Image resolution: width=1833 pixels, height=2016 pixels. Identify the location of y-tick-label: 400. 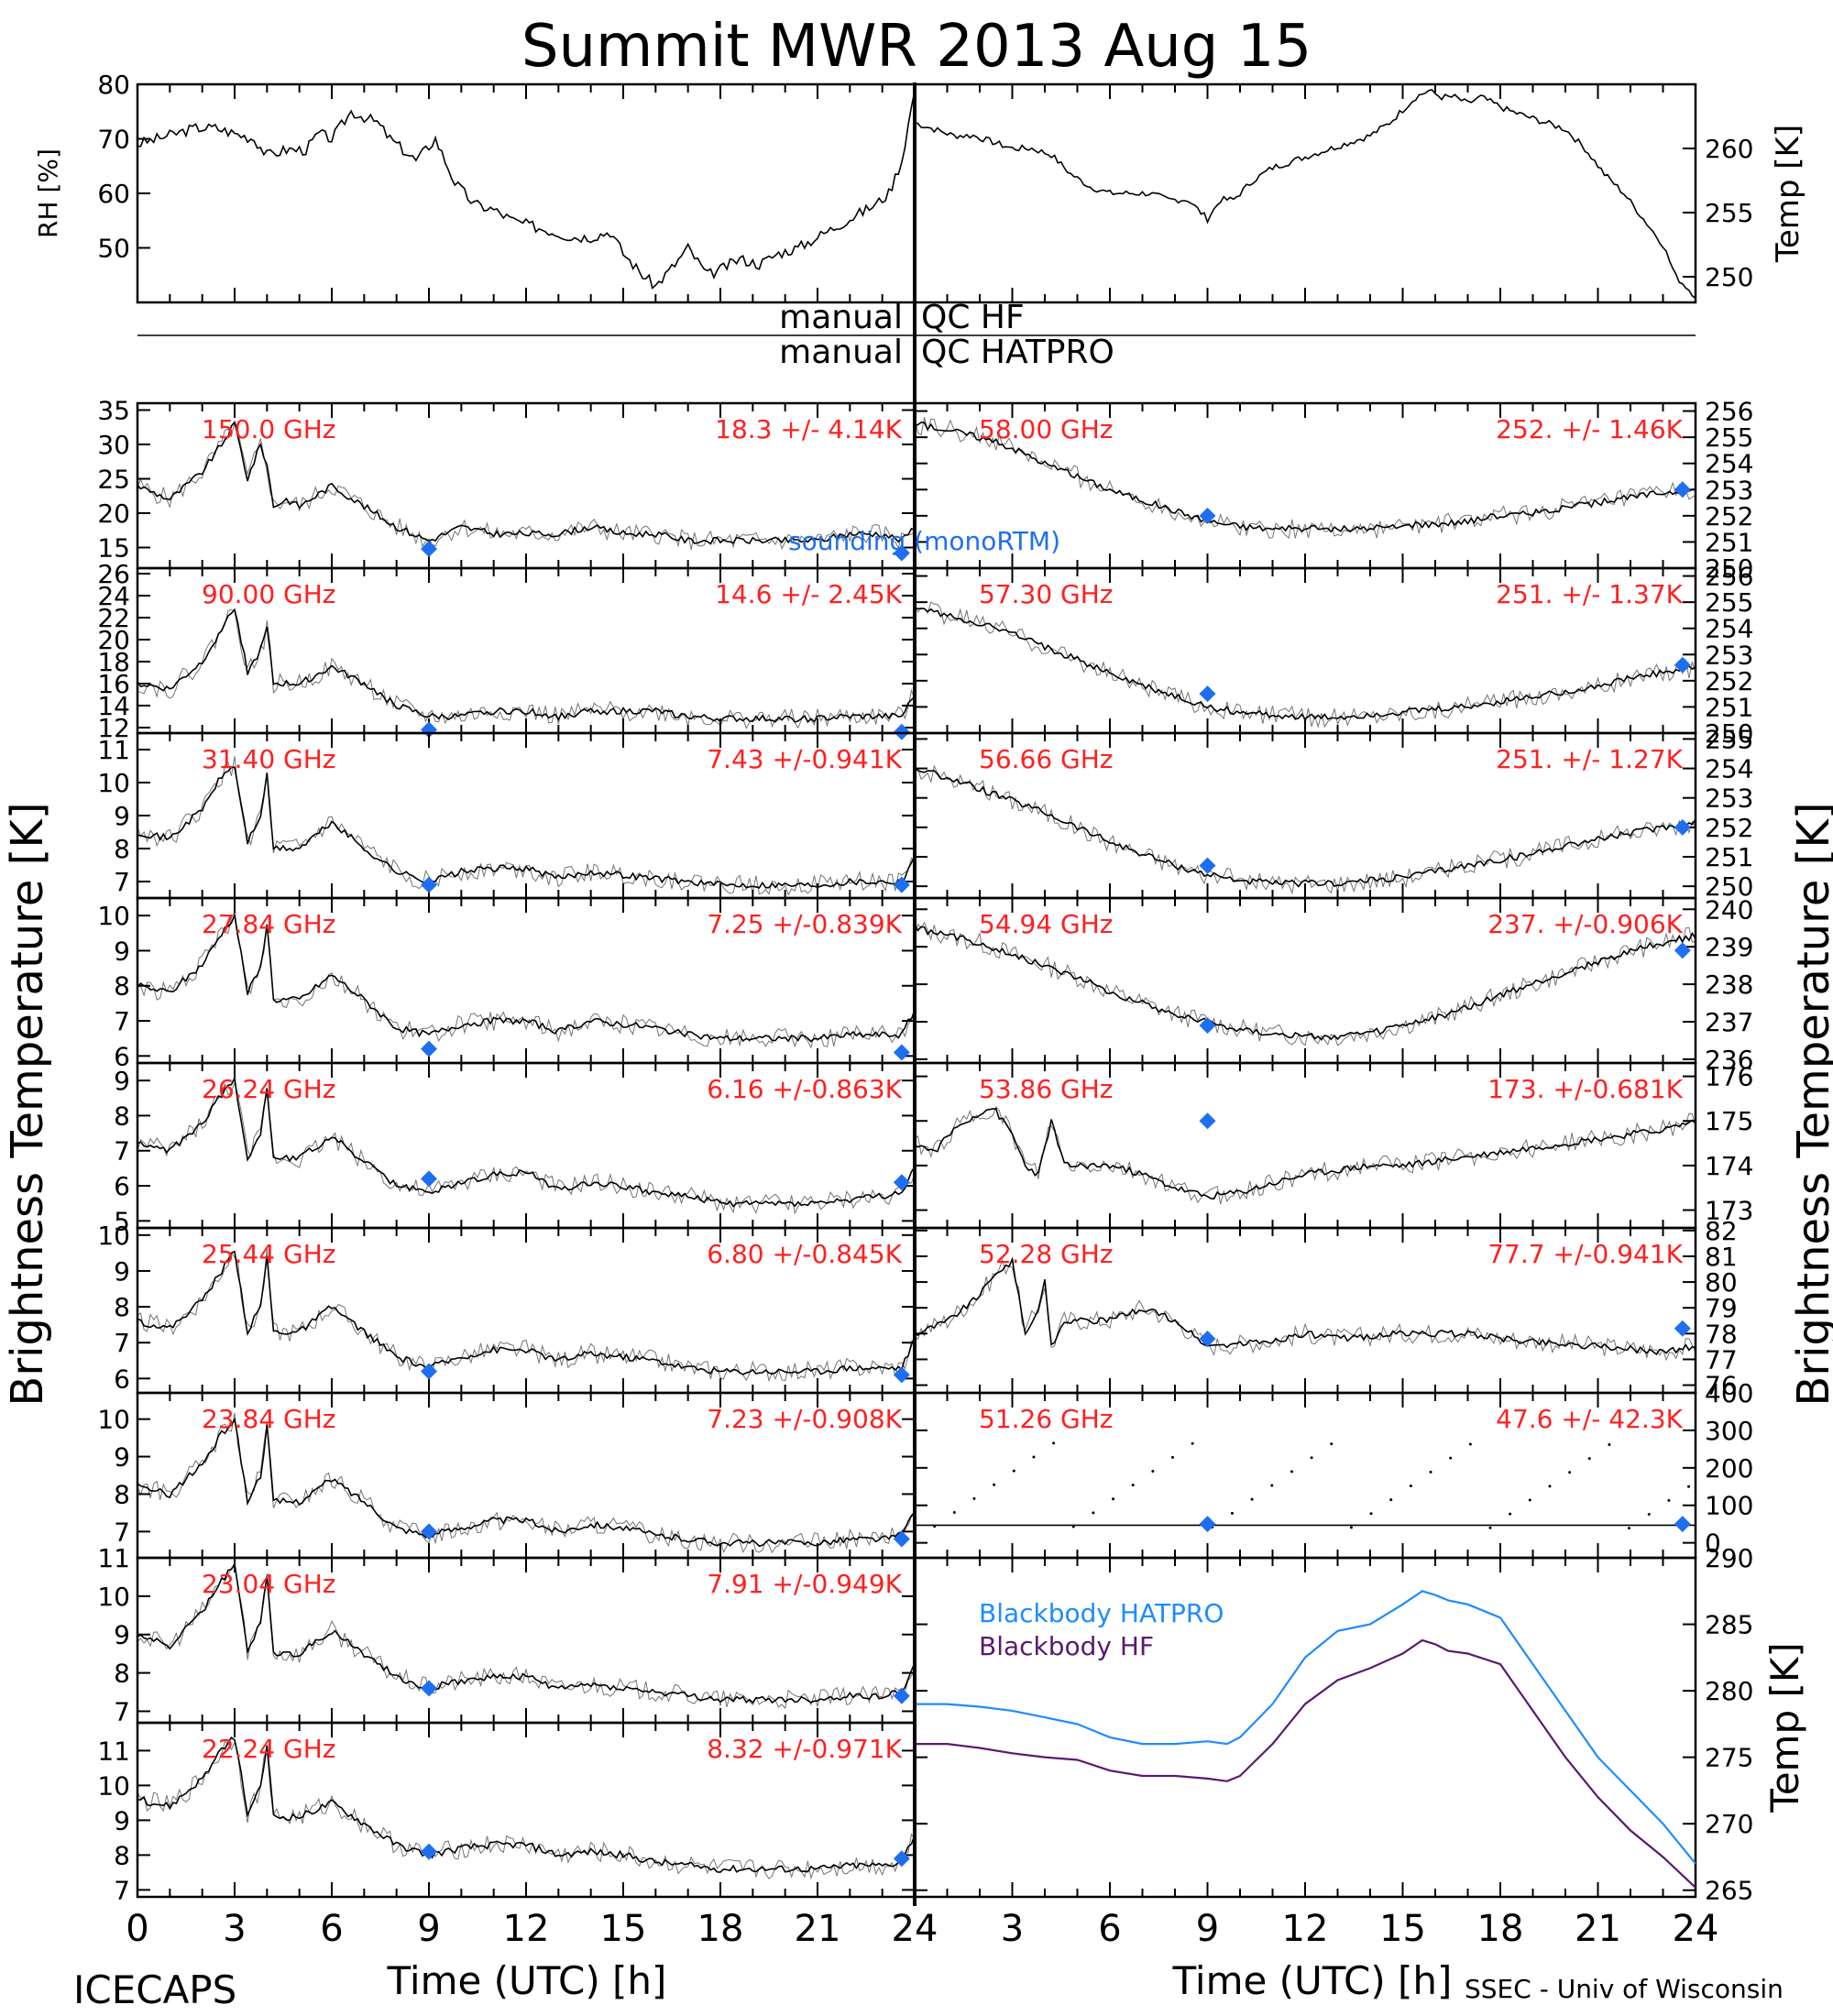
(1729, 1393).